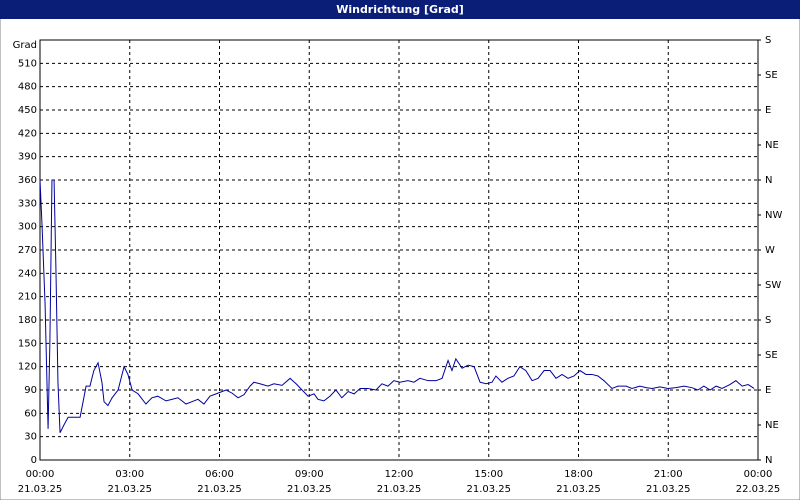 Image resolution: width=800 pixels, height=500 pixels. What do you see at coordinates (27, 133) in the screenshot?
I see `y-tick-label: 420` at bounding box center [27, 133].